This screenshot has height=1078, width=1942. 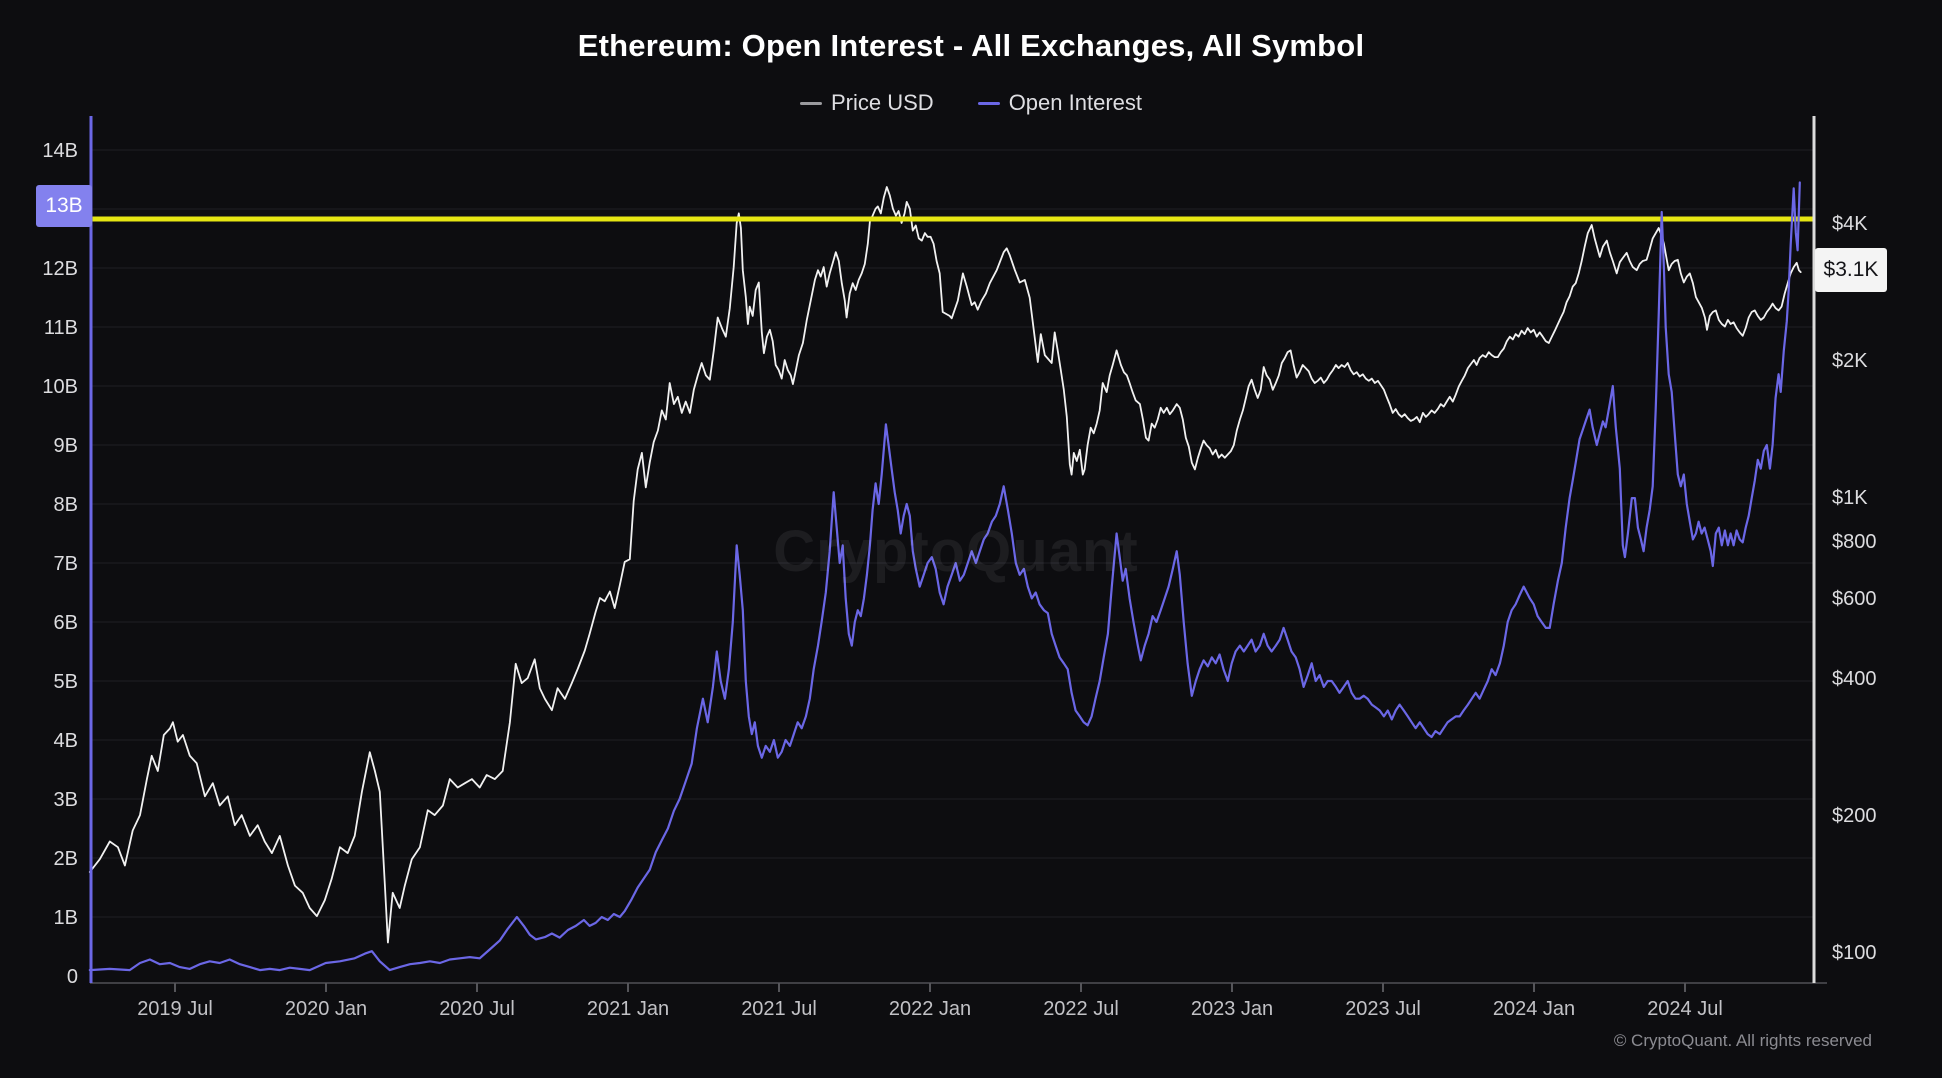 I want to click on legend-item-price-usd: Price USD, so click(x=867, y=103).